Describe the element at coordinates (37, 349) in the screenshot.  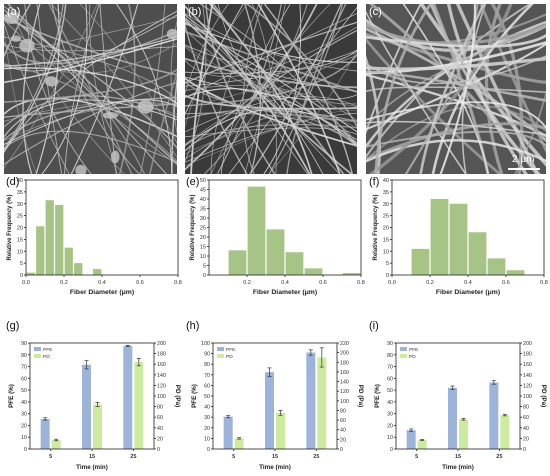
I see `legend-swatch` at that location.